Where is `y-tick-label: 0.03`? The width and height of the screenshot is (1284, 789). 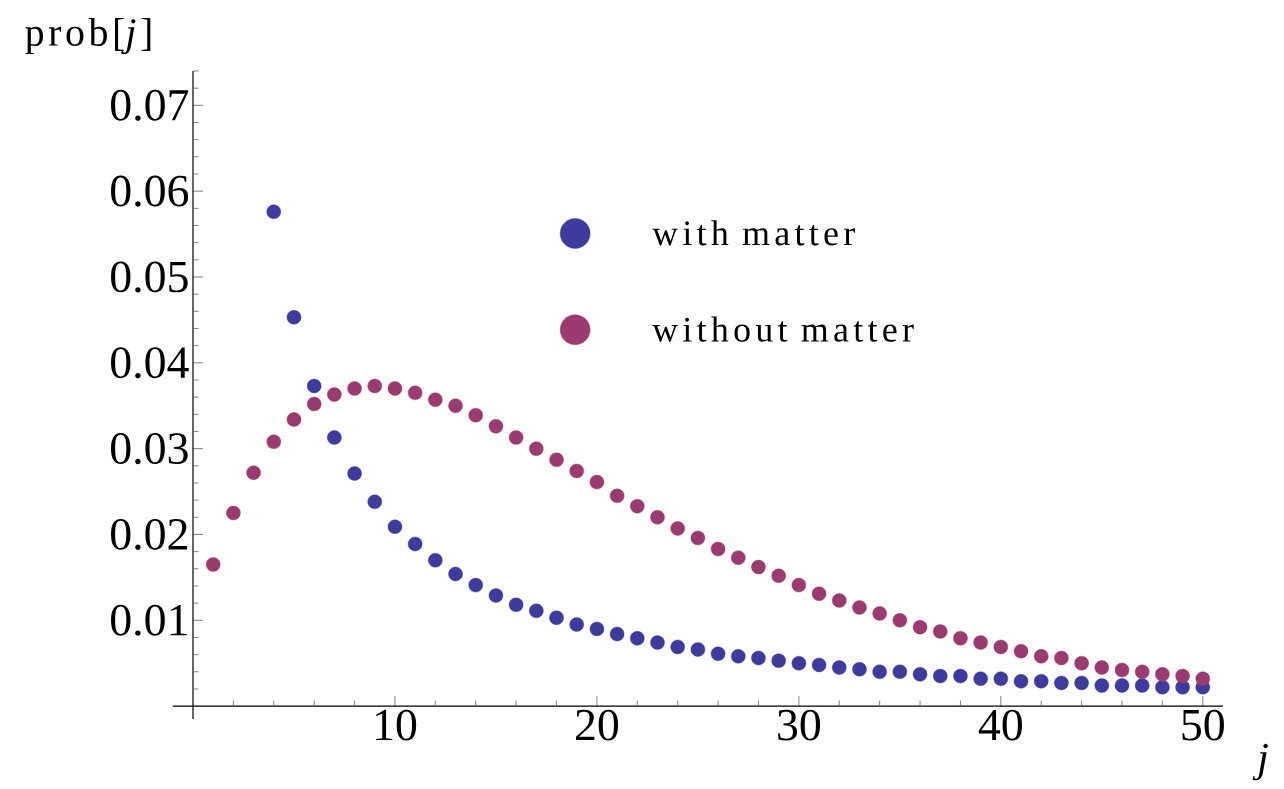
y-tick-label: 0.03 is located at coordinates (149, 449).